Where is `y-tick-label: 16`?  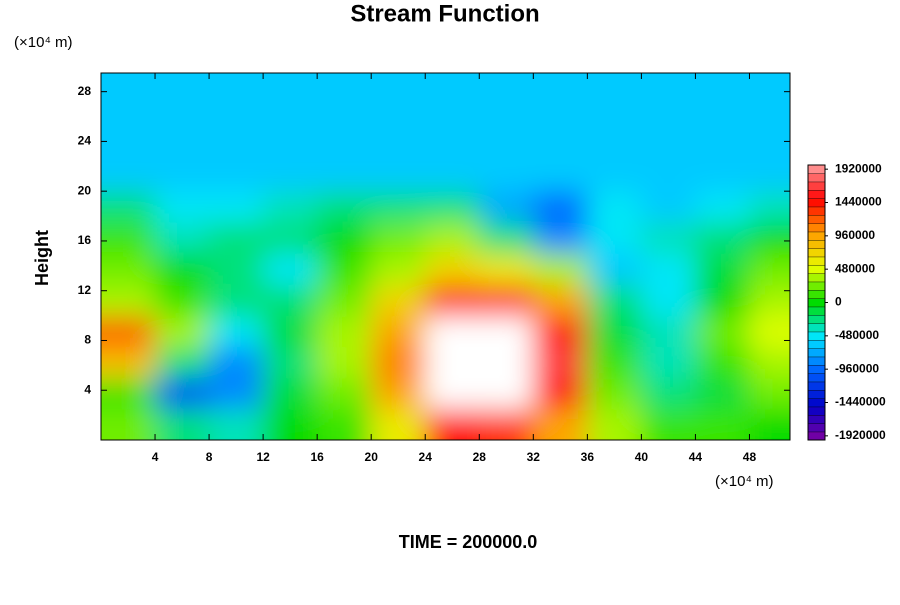
y-tick-label: 16 is located at coordinates (85, 240).